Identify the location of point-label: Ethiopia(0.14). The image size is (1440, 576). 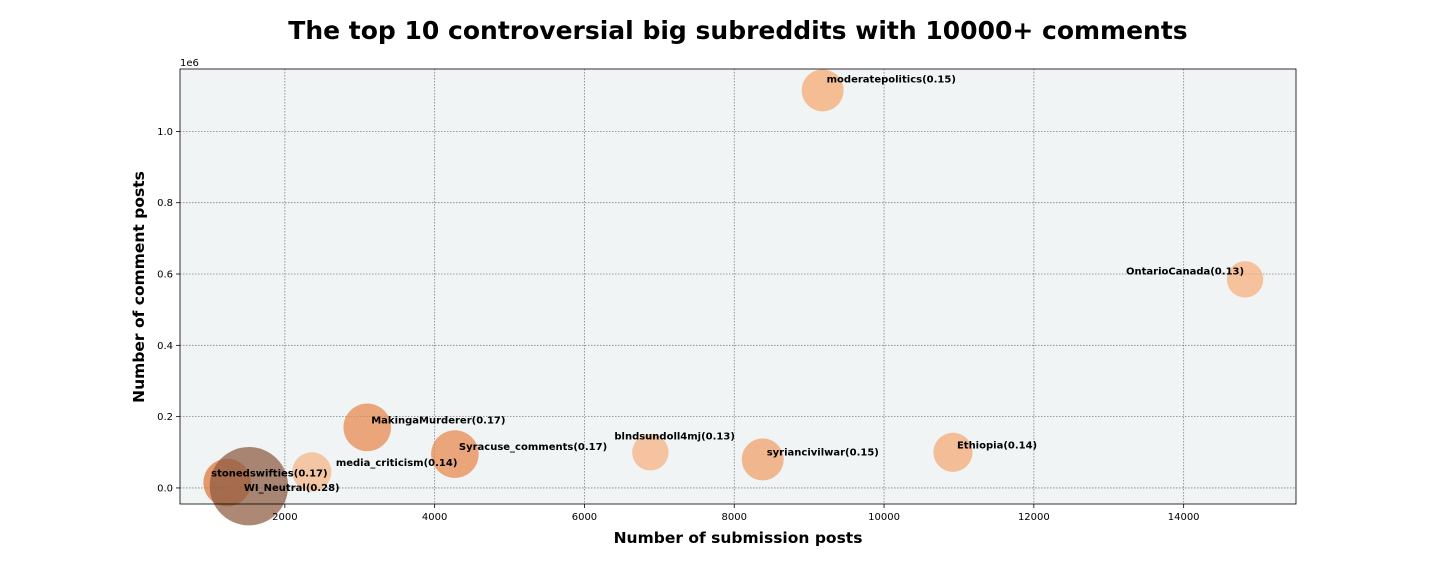
(997, 445).